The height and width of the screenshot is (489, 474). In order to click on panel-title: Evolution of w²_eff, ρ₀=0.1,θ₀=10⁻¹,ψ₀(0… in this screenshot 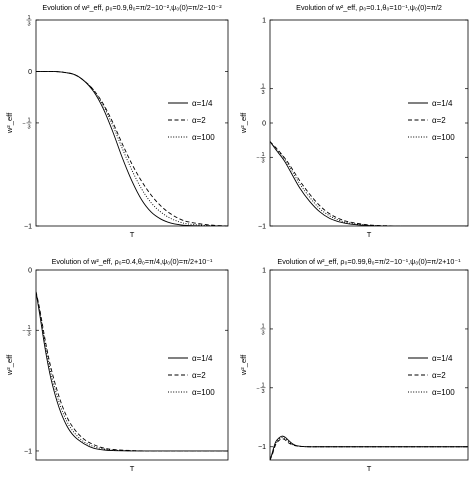, I will do `click(369, 7)`.